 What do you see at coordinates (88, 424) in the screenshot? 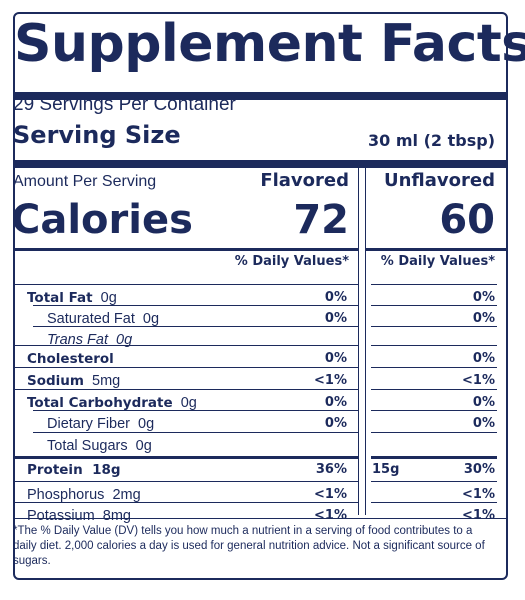
I see `nutrient-name: Dietary Fiber` at bounding box center [88, 424].